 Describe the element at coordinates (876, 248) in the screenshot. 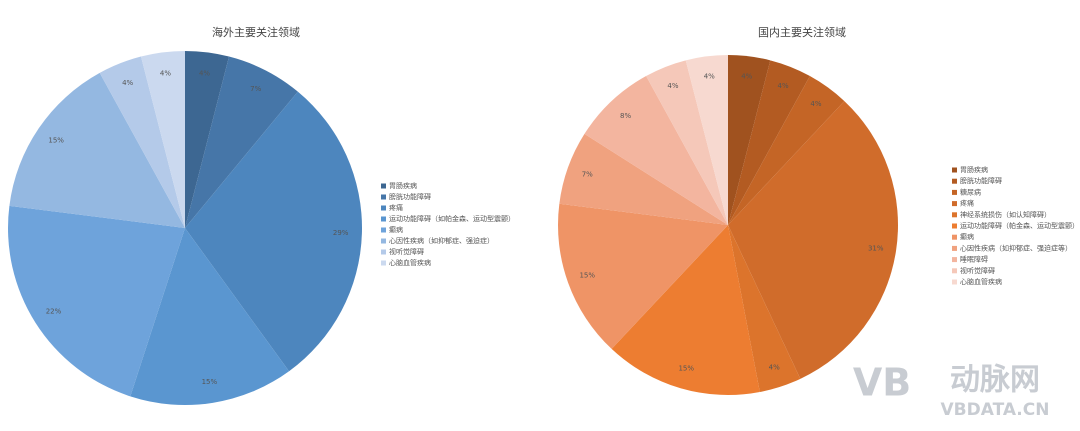

I see `slice-label: 31%` at that location.